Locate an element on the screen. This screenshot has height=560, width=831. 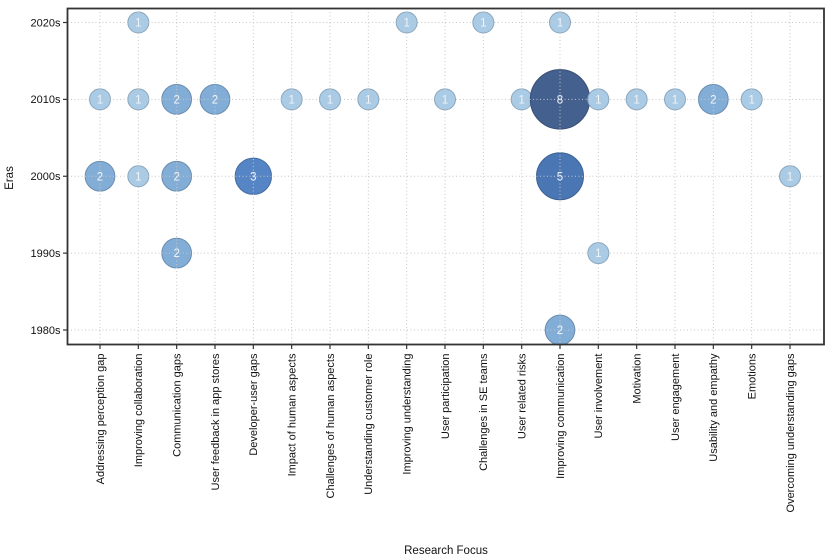
x-tick-label: Motivation is located at coordinates (637, 379).